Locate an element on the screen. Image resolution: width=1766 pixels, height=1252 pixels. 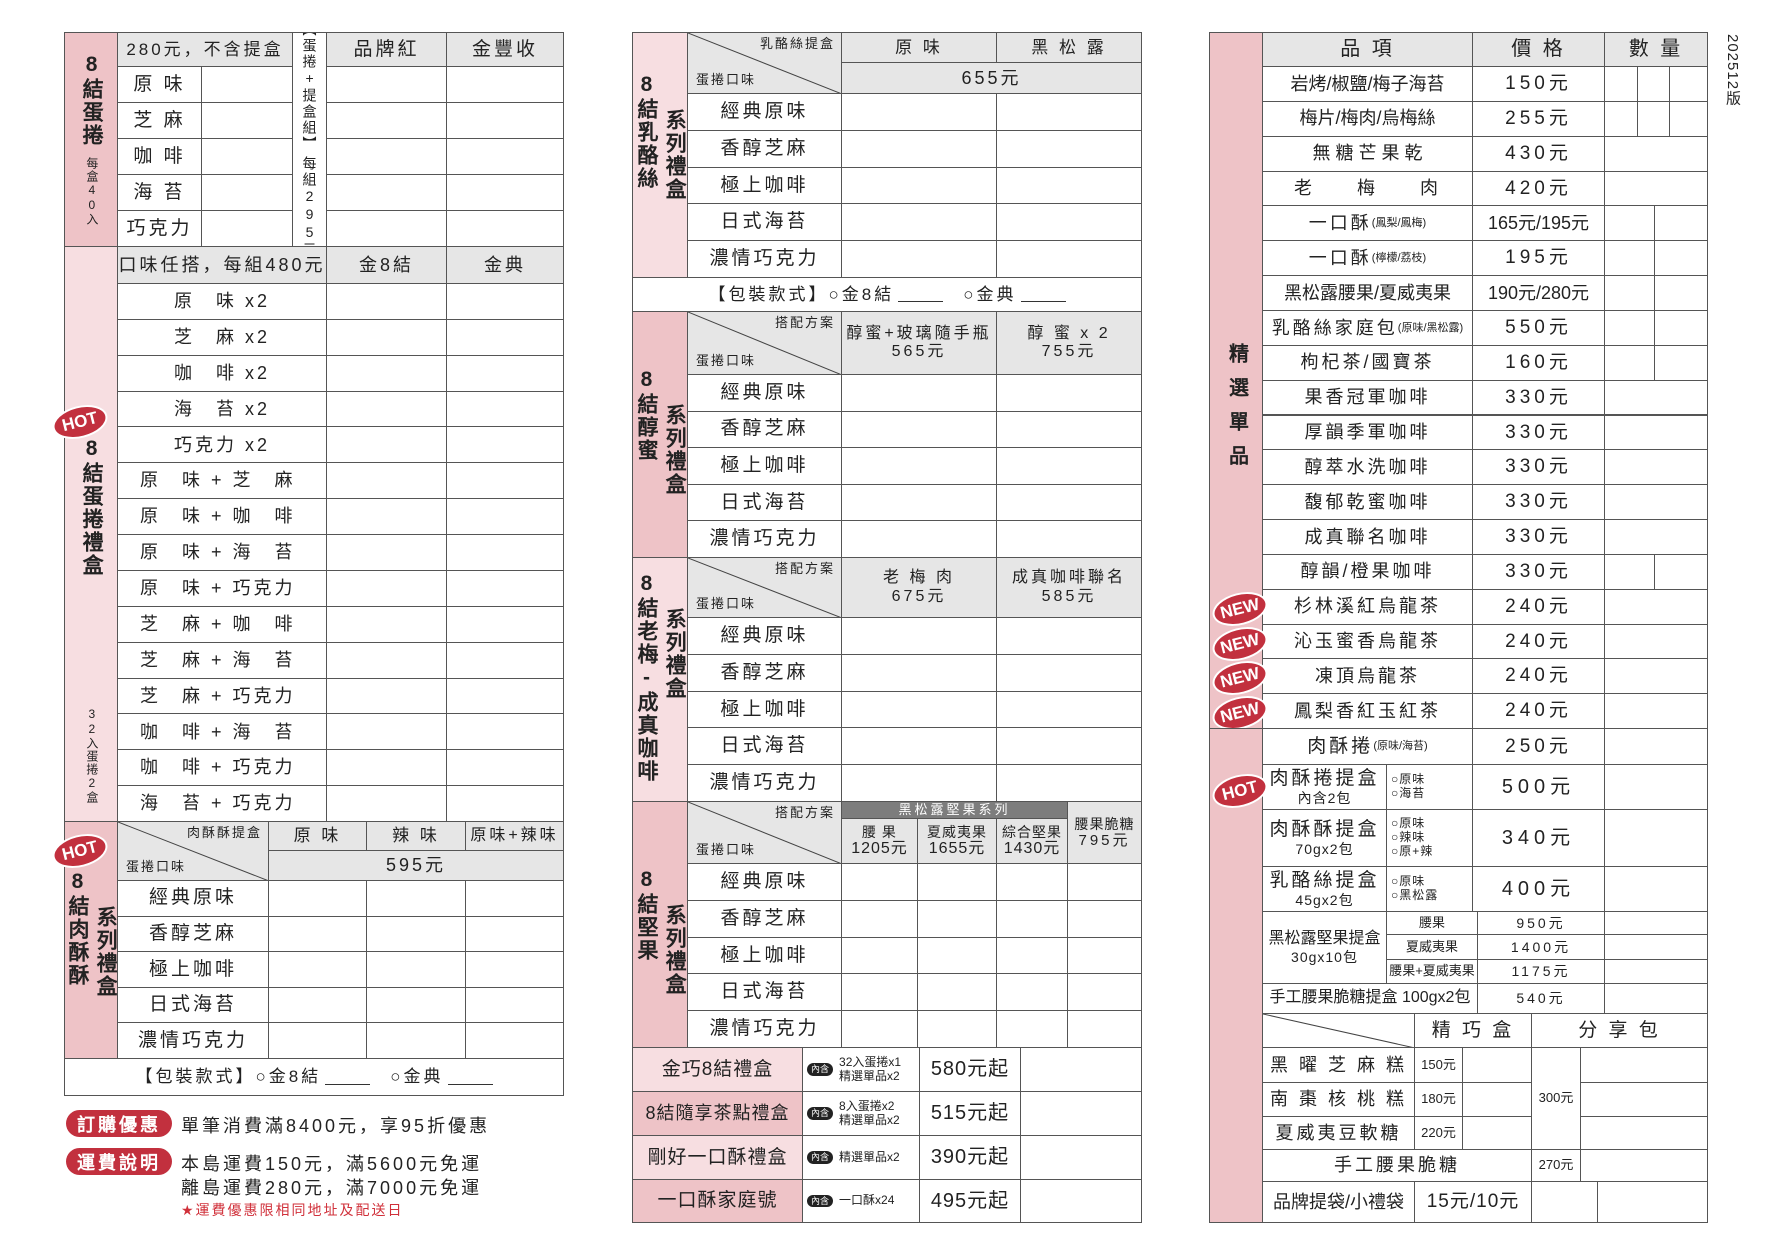
option-radio: ○黑松露 is located at coordinates (1415, 895).